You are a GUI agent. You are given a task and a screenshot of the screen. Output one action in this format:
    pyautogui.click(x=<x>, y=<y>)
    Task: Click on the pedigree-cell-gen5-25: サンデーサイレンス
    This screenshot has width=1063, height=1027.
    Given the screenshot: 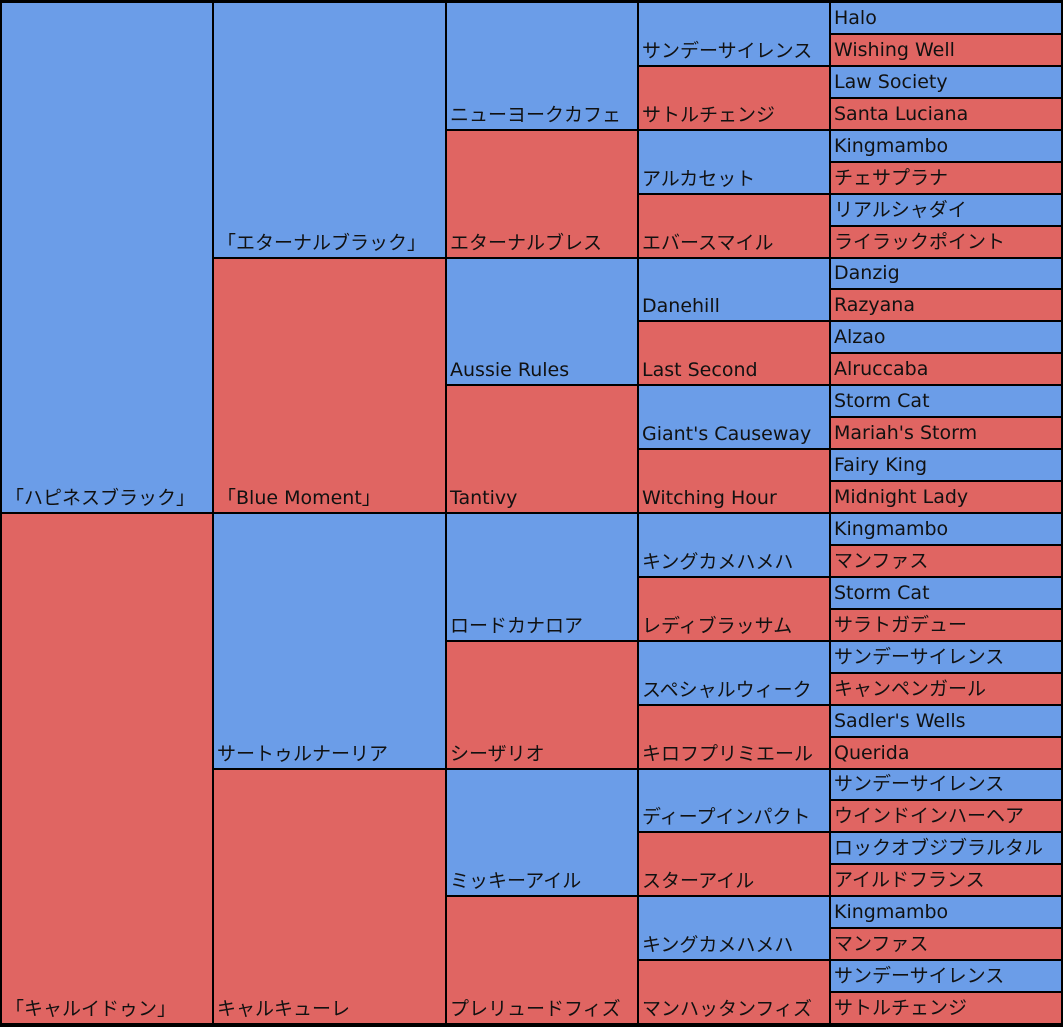 What is the action you would take?
    pyautogui.click(x=946, y=784)
    